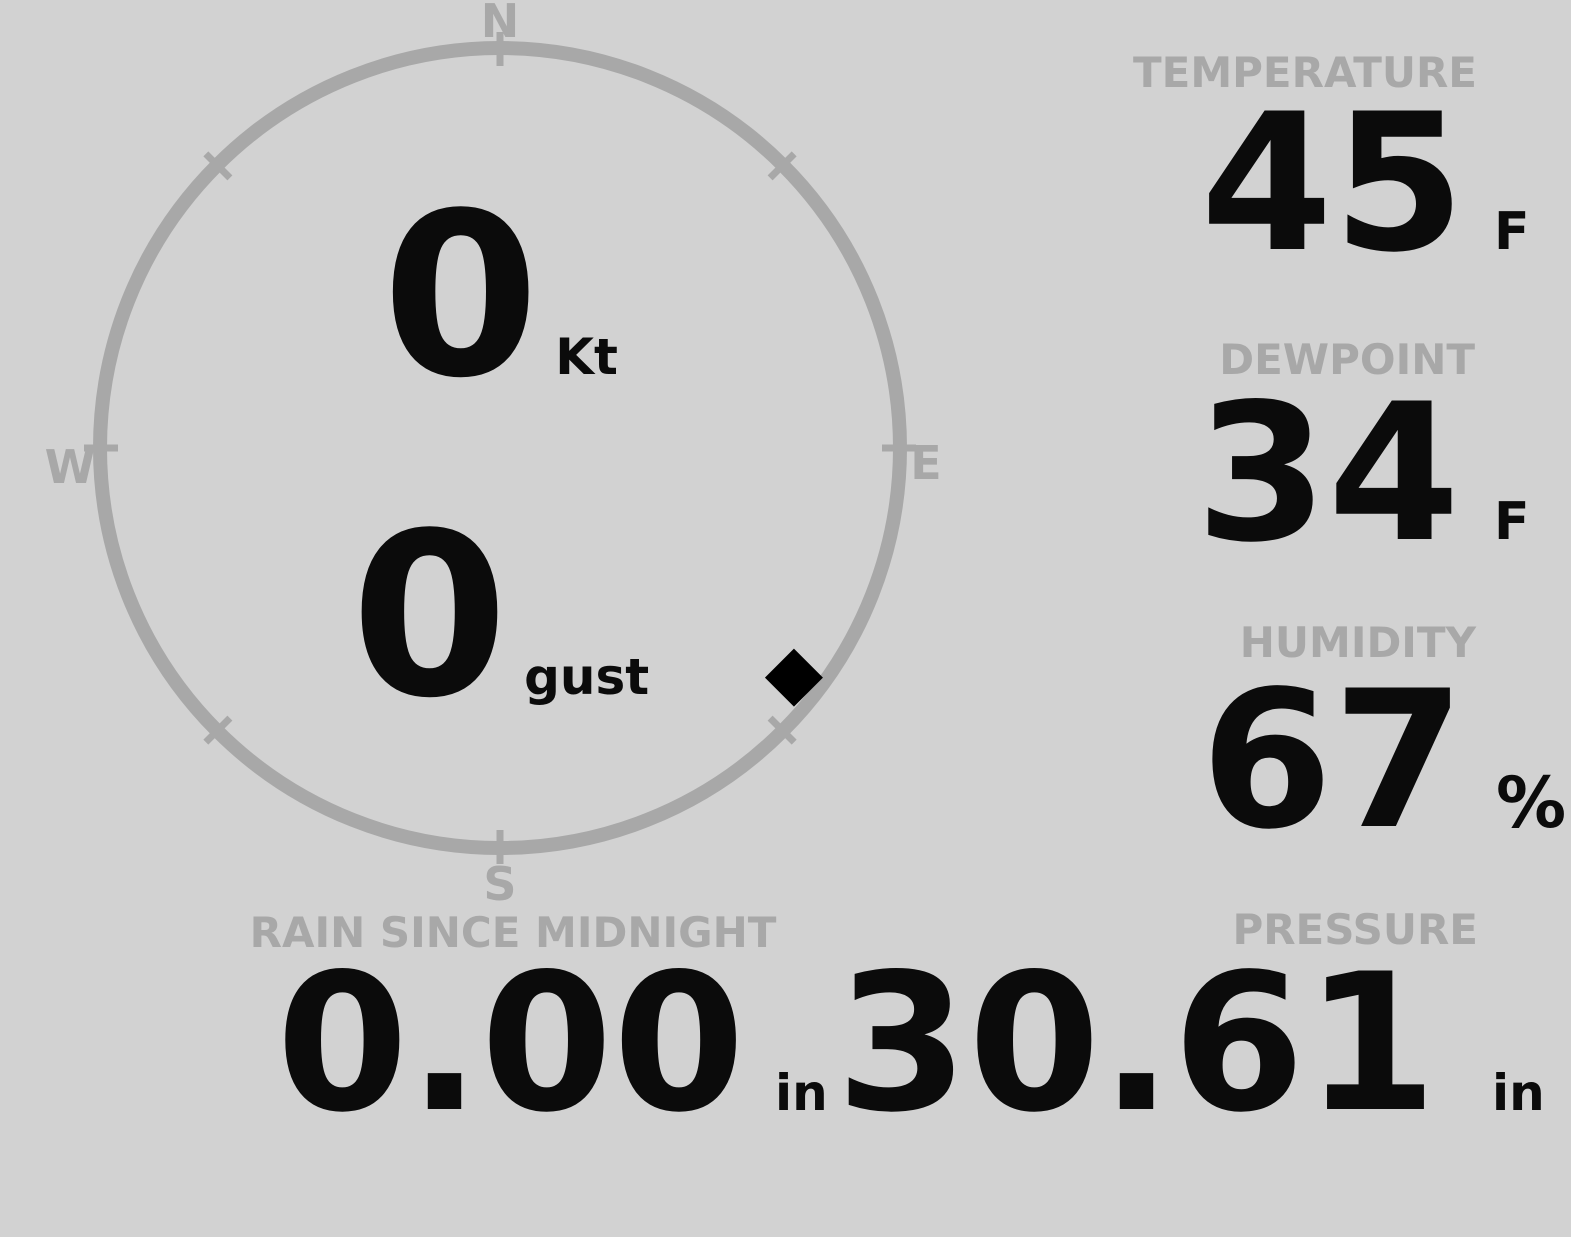 The image size is (1571, 1237). I want to click on wind-gust-unit: gust, so click(587, 677).